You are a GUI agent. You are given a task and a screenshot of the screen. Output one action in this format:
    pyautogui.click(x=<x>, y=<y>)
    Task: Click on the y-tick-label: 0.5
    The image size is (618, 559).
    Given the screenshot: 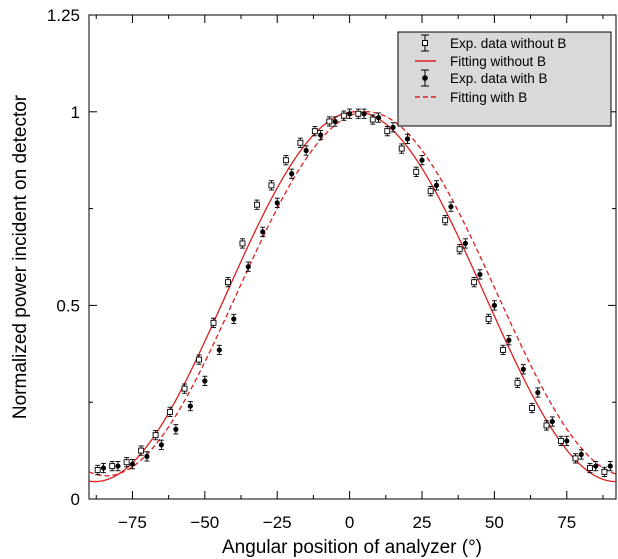 What is the action you would take?
    pyautogui.click(x=68, y=305)
    